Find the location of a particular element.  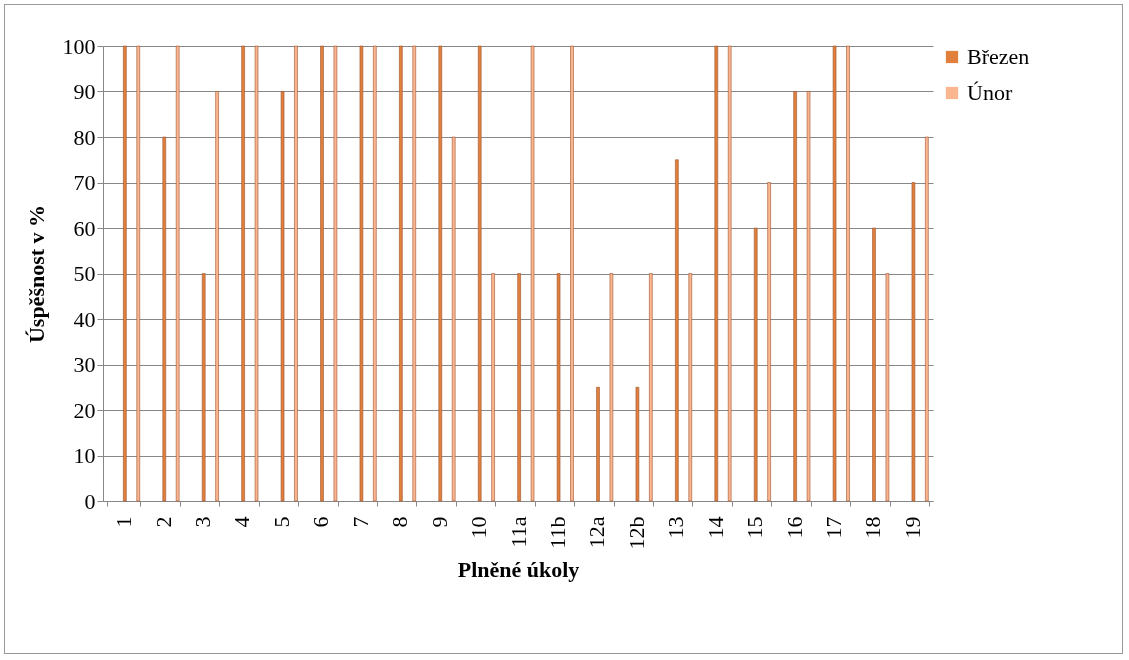

x-tick-label: 3 is located at coordinates (203, 522).